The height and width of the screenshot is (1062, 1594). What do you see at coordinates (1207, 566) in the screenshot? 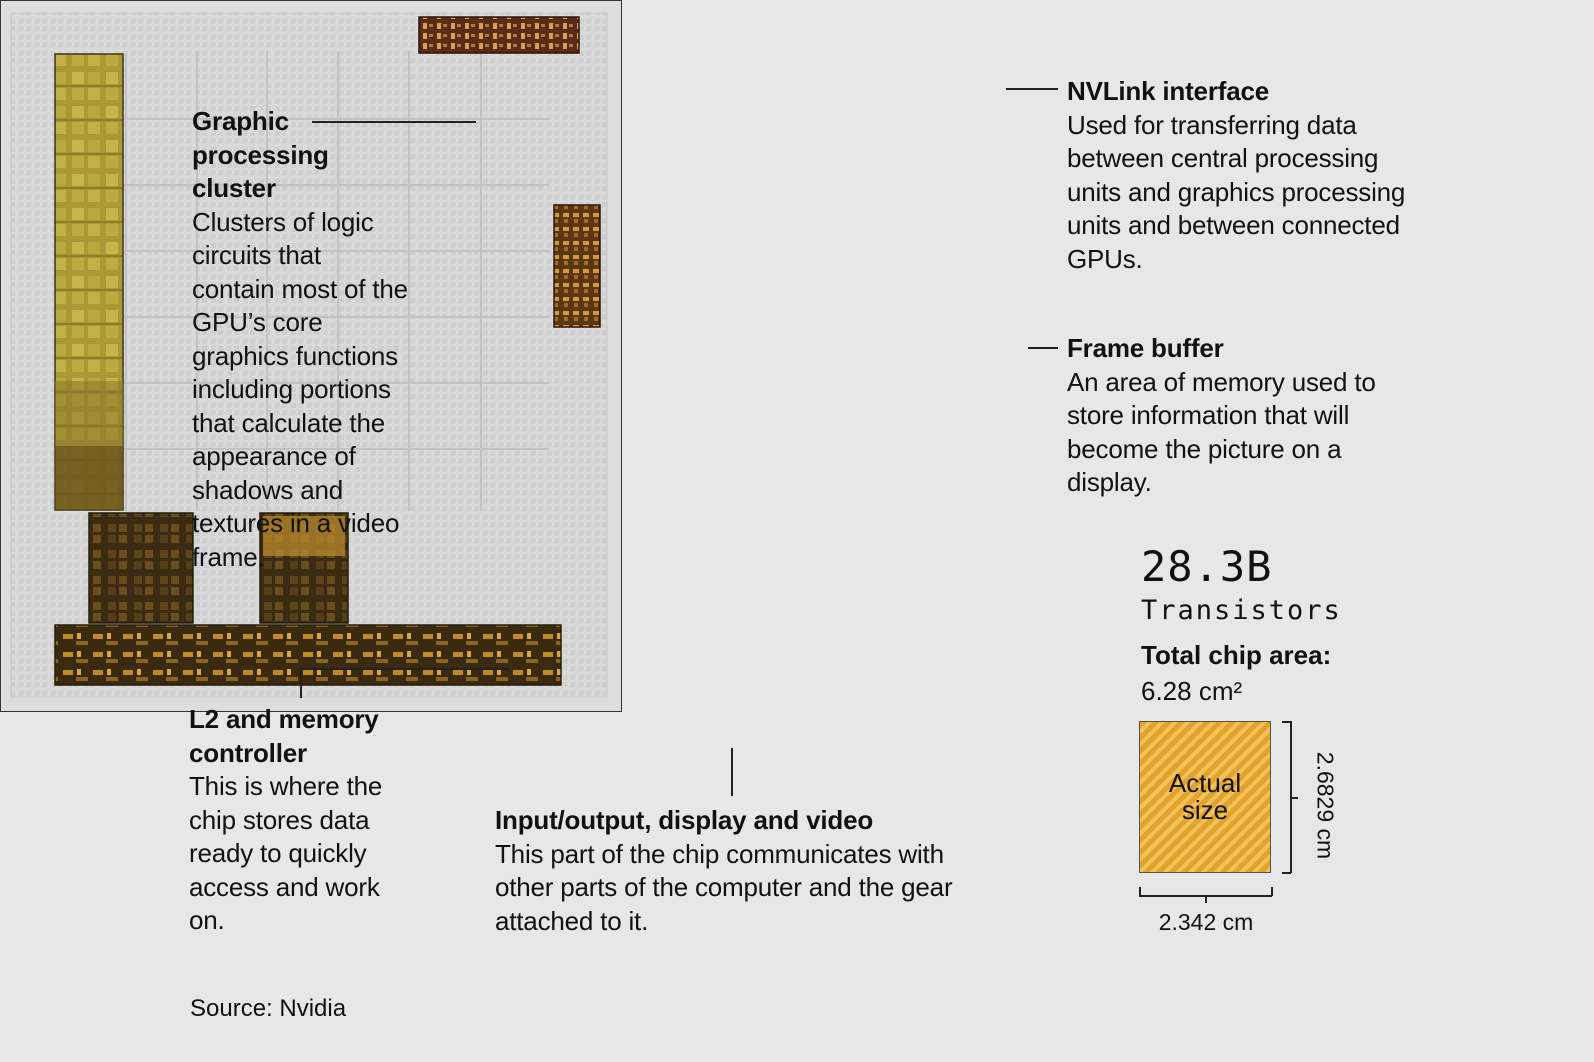
I see `transistors-value: 28.3B` at bounding box center [1207, 566].